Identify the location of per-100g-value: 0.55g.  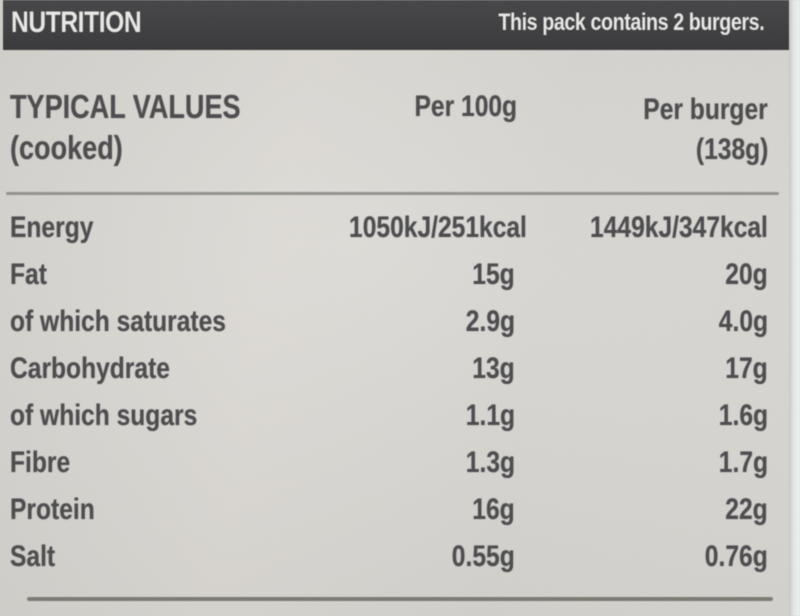
(483, 556).